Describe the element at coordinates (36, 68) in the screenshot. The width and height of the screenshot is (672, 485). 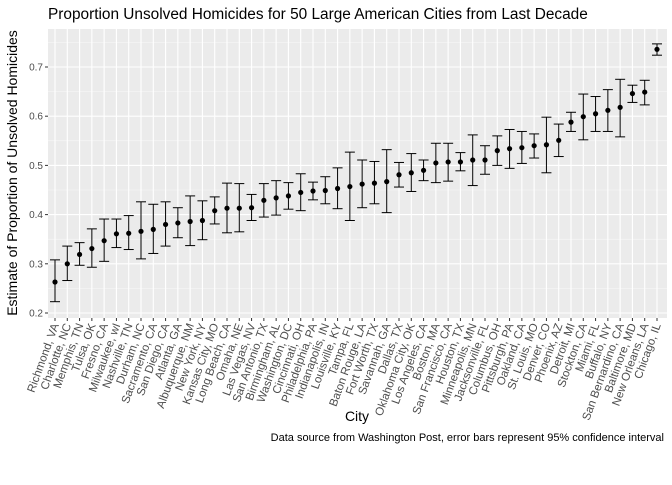
I see `y-tick-label: 0.7` at that location.